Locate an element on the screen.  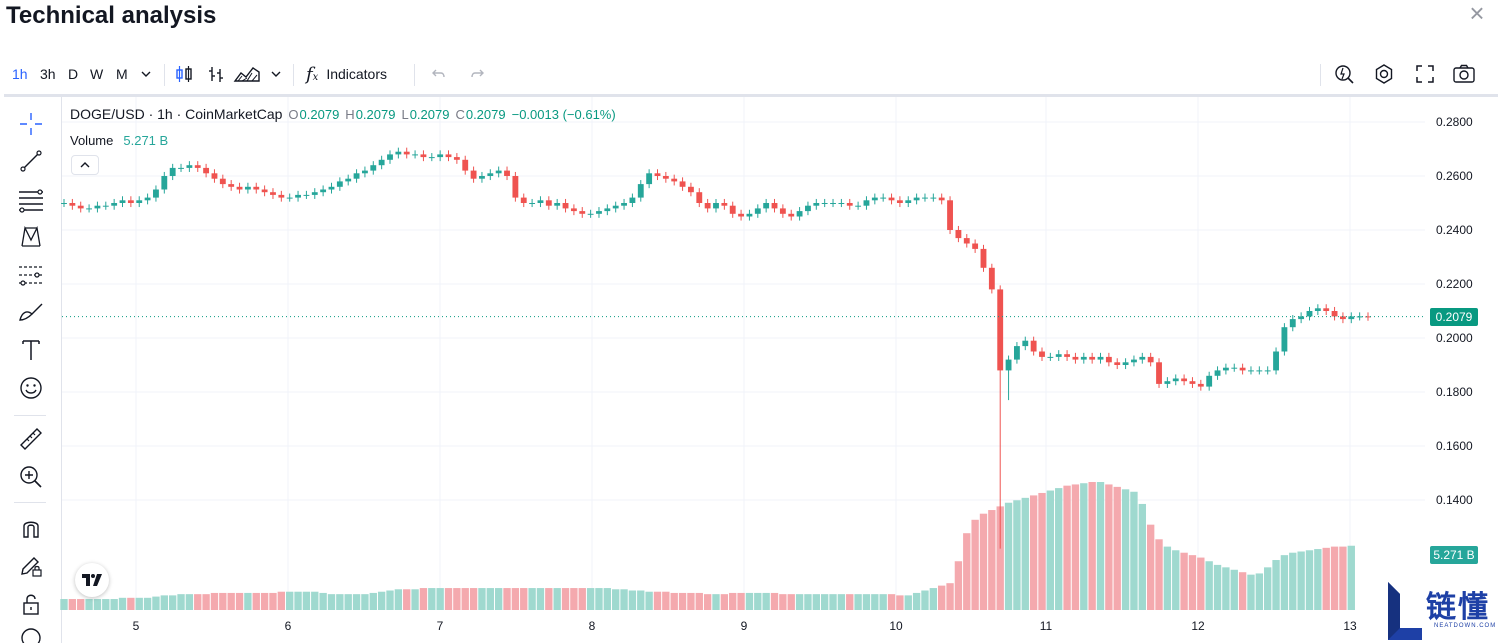
interval-w: W is located at coordinates (97, 74).